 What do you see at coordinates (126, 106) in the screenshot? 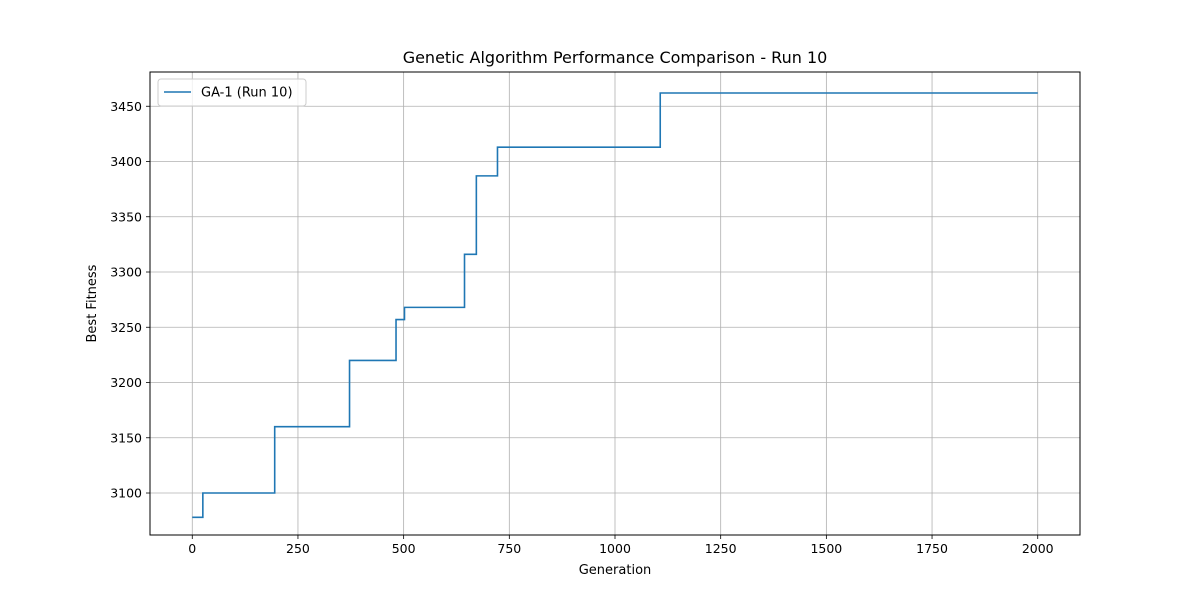
I see `y-tick-label: 3450` at bounding box center [126, 106].